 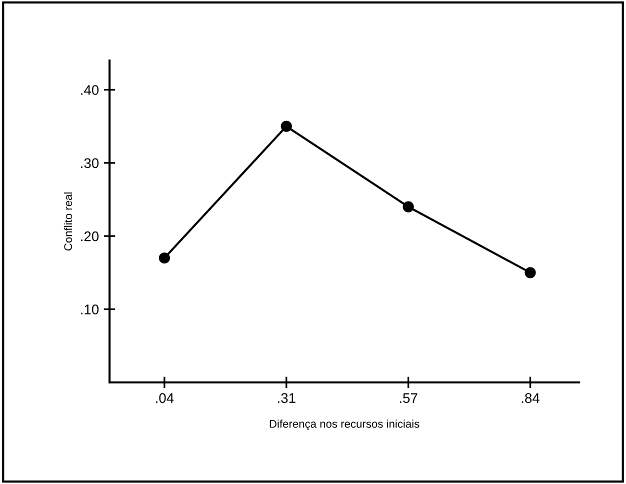 What do you see at coordinates (90, 90) in the screenshot?
I see `y-tick-label: .40` at bounding box center [90, 90].